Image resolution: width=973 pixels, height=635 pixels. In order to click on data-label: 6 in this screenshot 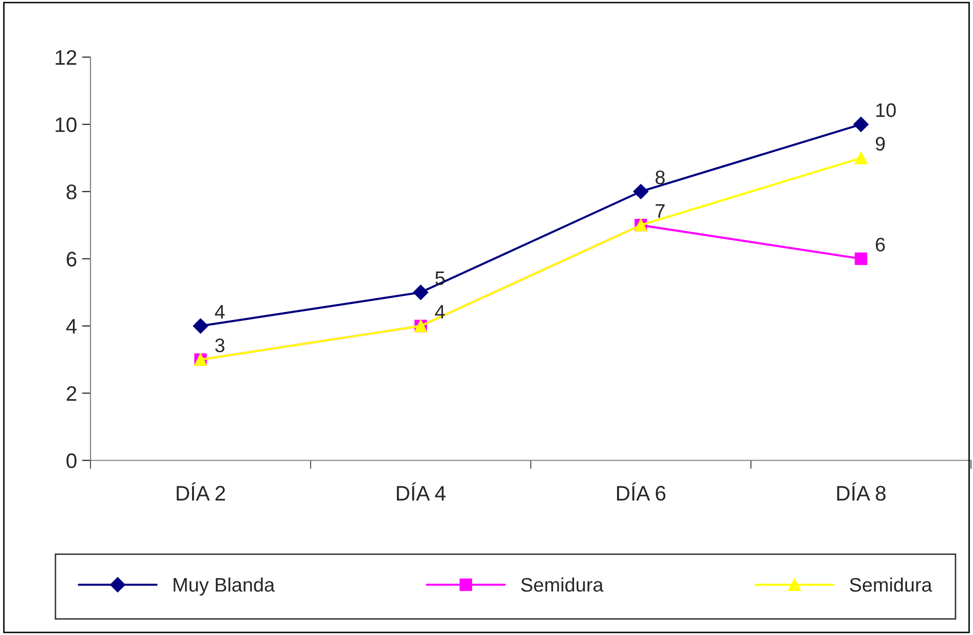, I will do `click(880, 245)`.